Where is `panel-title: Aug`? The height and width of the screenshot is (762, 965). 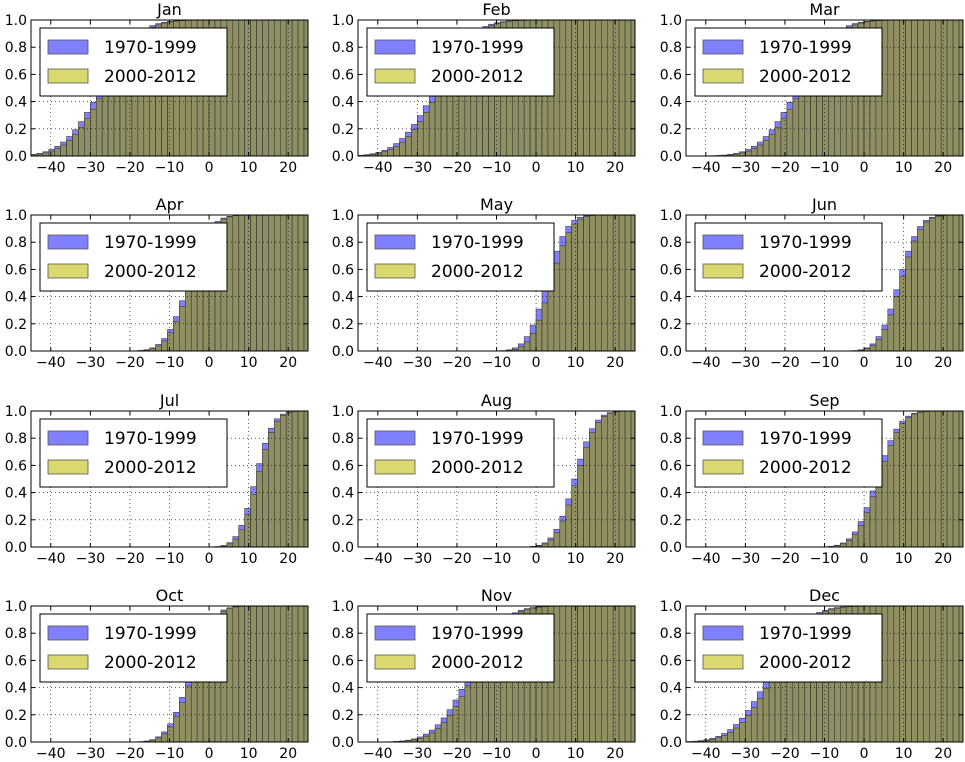 panel-title: Aug is located at coordinates (496, 400).